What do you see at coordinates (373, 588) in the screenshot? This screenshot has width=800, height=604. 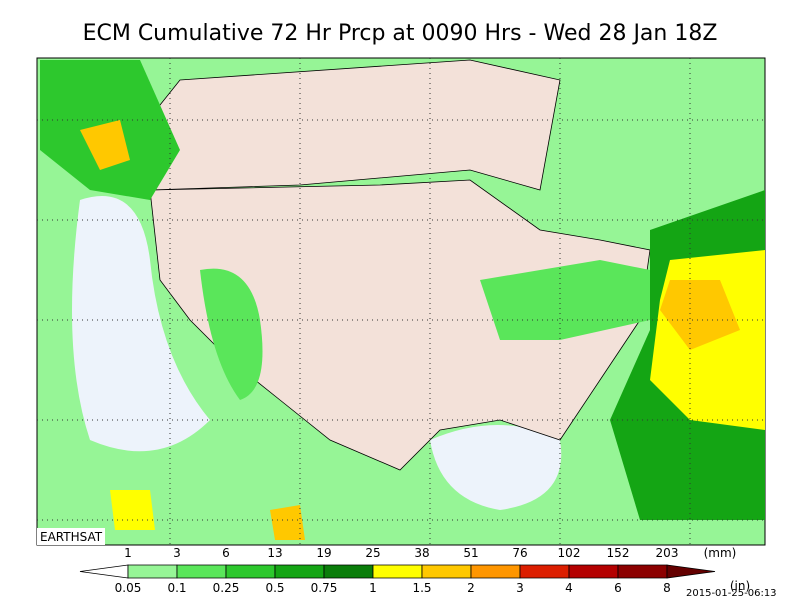 I see `in-label: 1` at bounding box center [373, 588].